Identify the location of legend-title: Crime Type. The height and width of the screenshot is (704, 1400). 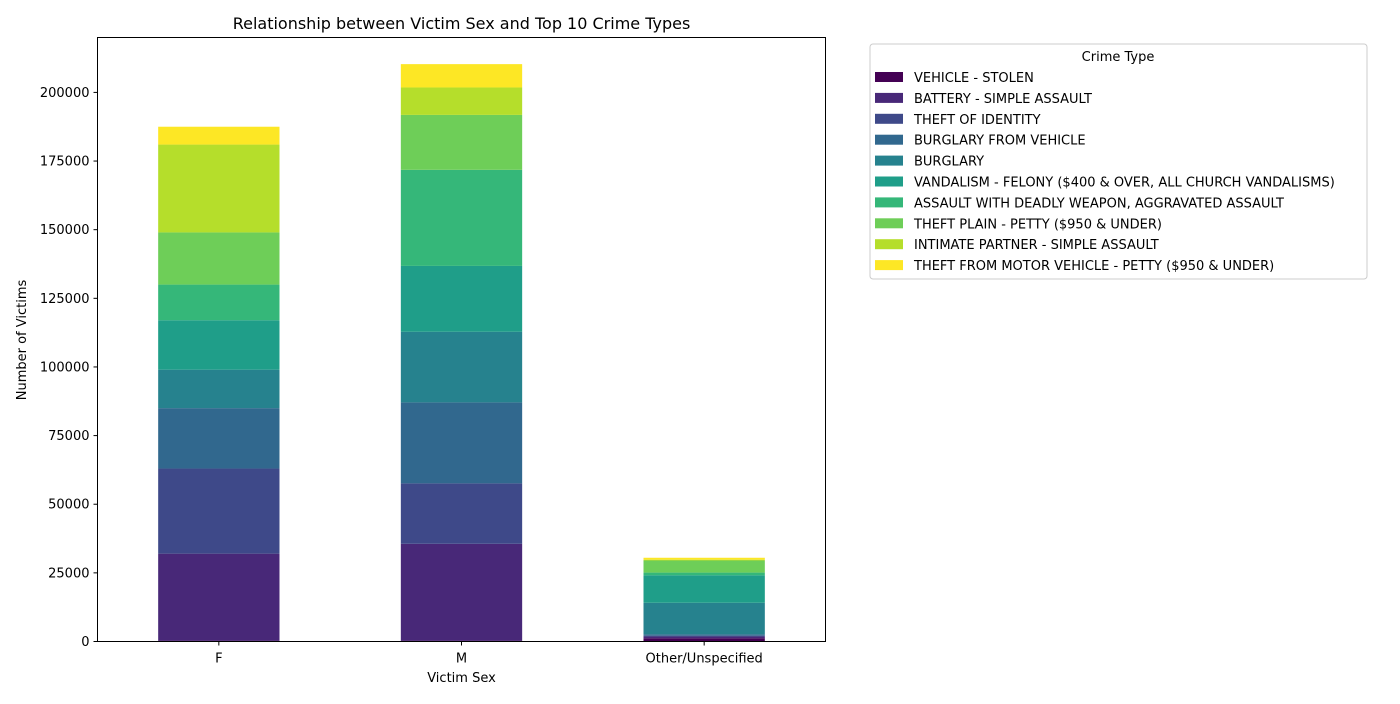
(1118, 57).